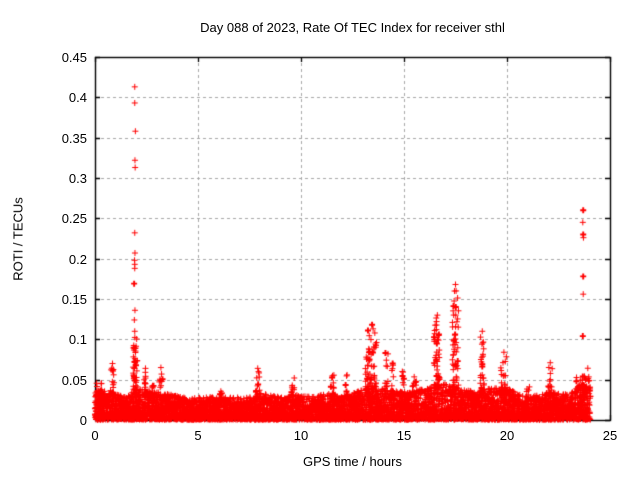 The image size is (640, 480). What do you see at coordinates (77, 340) in the screenshot?
I see `y-tick-label: 0.1` at bounding box center [77, 340].